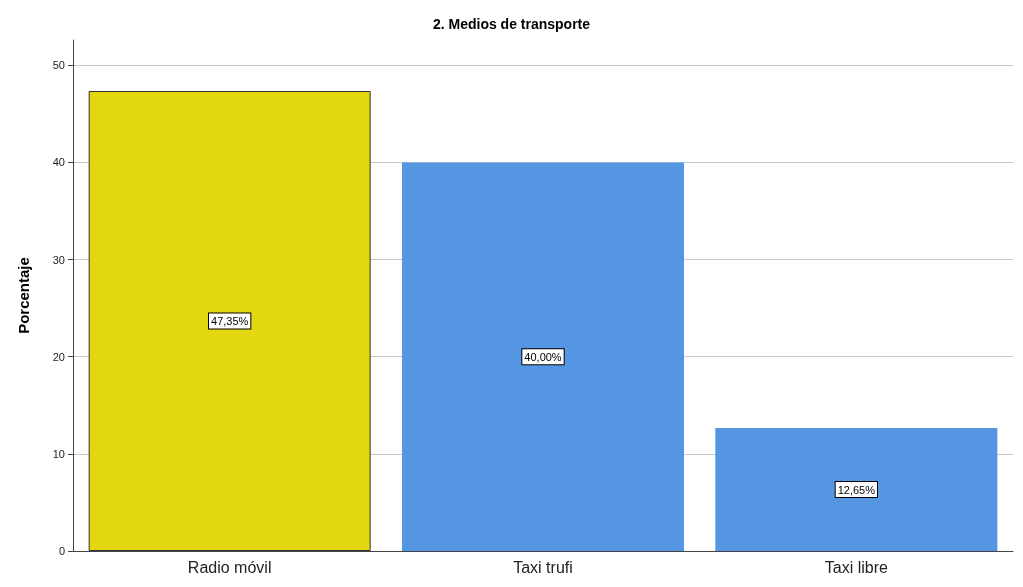  I want to click on data-label: 12,65%, so click(856, 489).